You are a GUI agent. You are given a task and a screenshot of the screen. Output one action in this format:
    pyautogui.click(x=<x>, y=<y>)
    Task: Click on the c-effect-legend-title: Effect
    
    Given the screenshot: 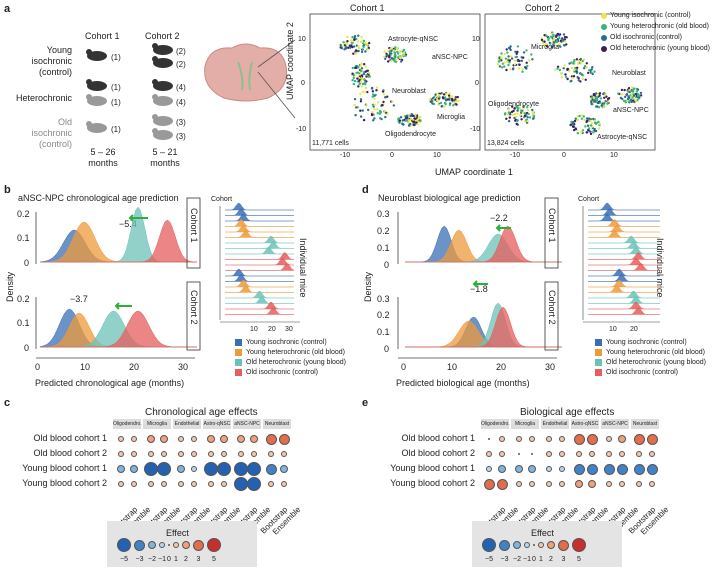 What is the action you would take?
    pyautogui.click(x=177, y=533)
    